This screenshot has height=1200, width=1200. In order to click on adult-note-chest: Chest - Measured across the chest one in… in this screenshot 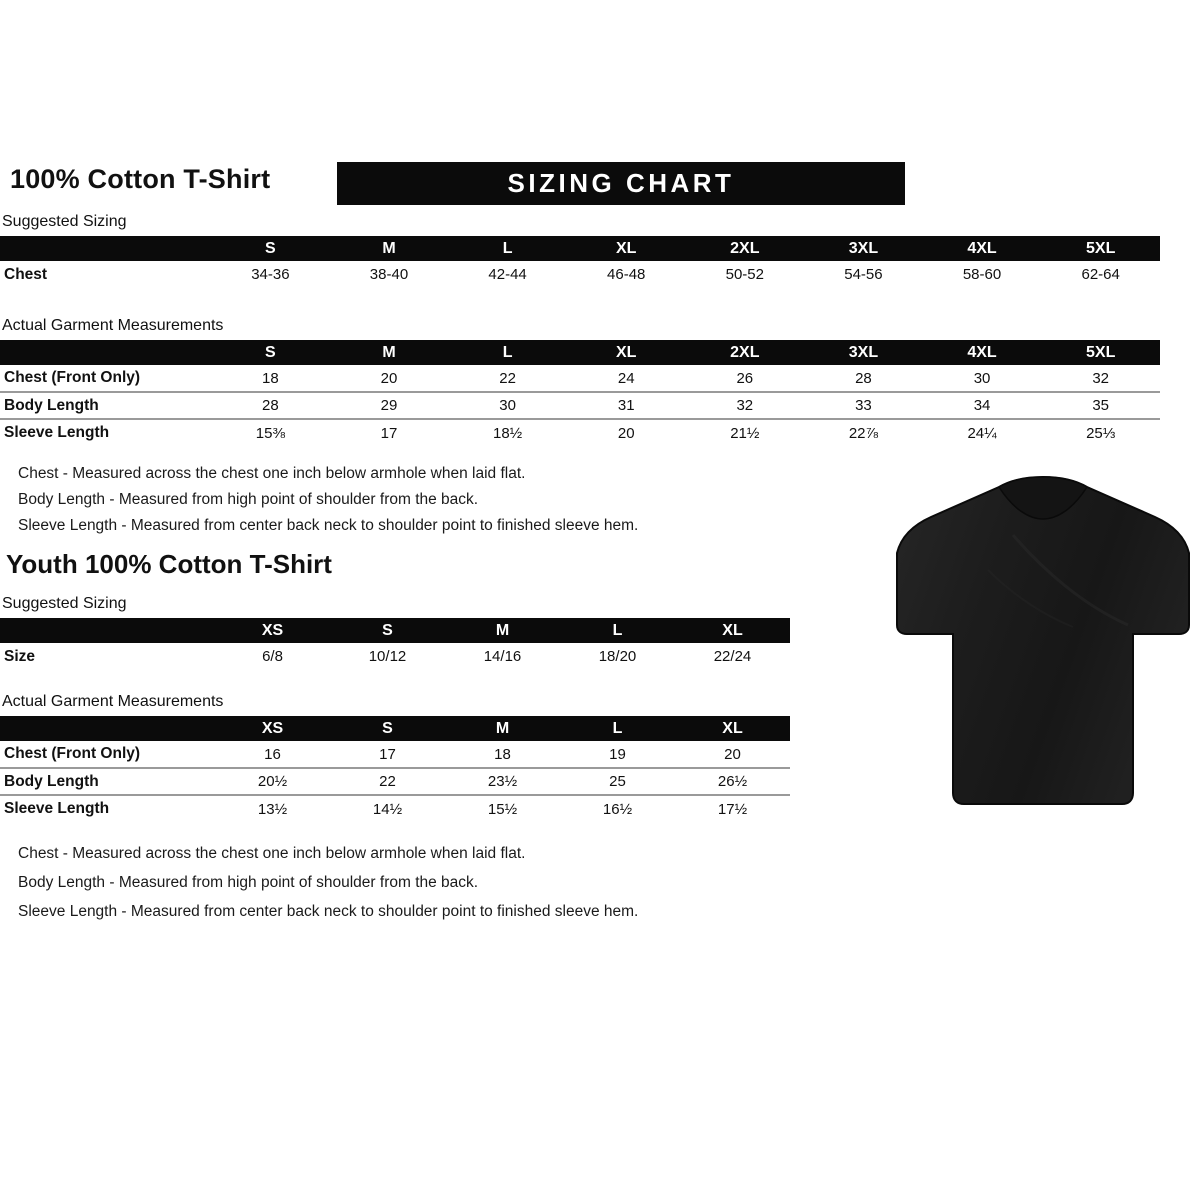, I will do `click(272, 473)`.